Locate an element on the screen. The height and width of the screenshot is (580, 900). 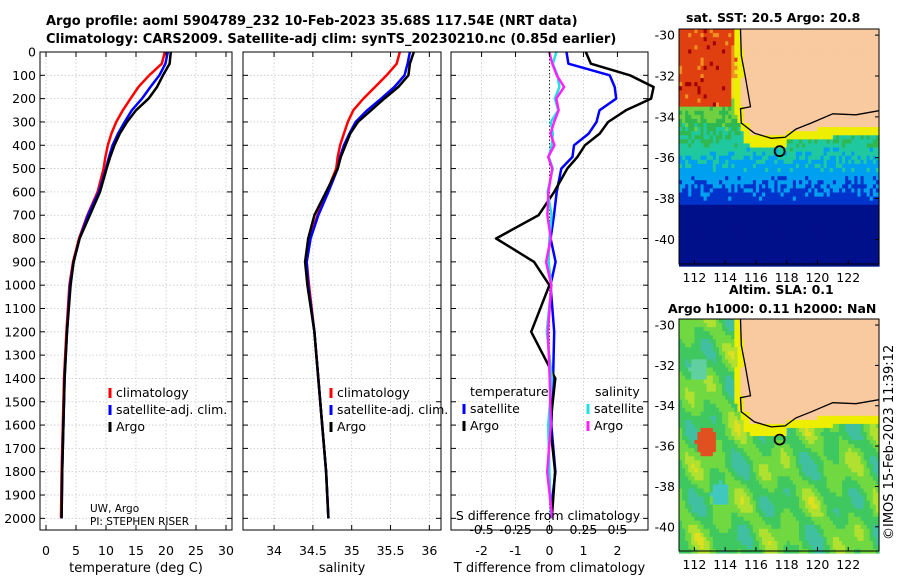
x-axis-label: temperature (deg C) is located at coordinates (136, 568).